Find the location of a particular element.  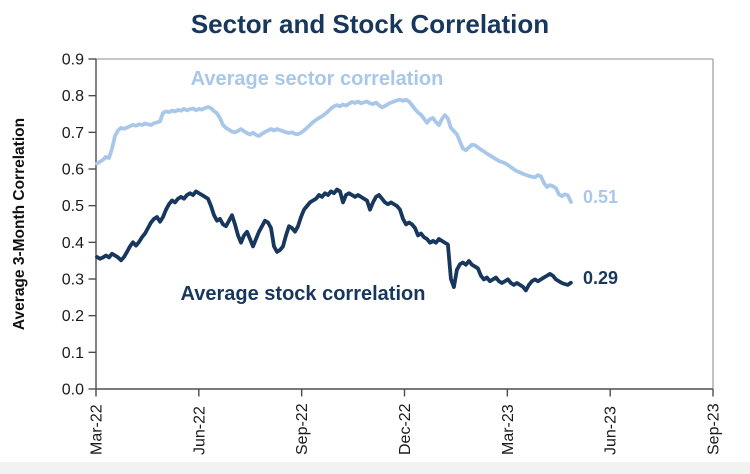

x-tick-label: Sep-22 is located at coordinates (302, 429).